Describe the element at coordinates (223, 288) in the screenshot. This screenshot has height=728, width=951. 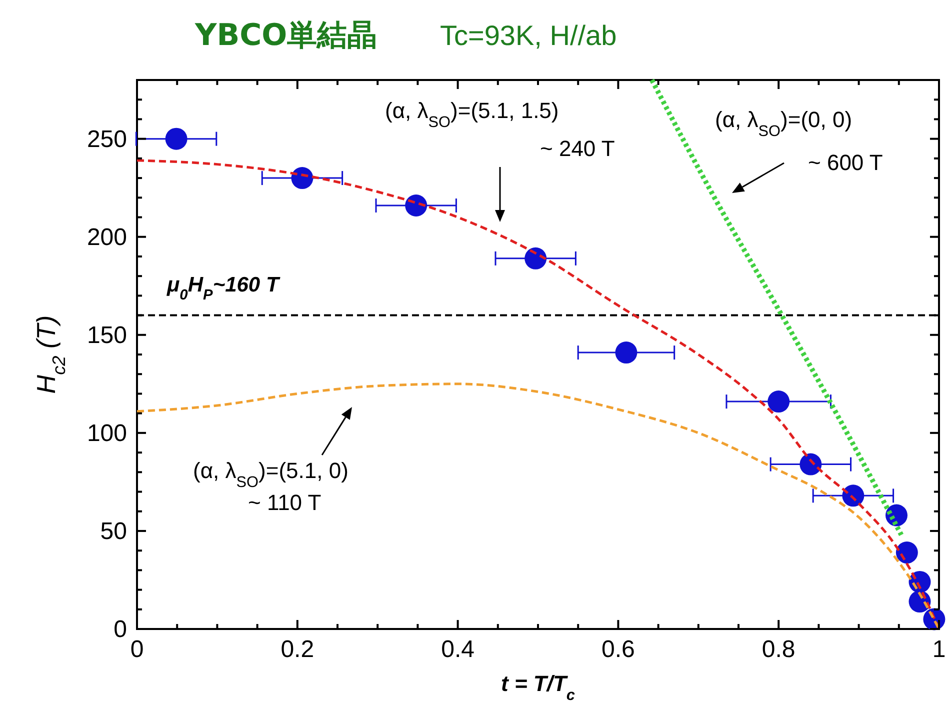
I see `ref-line-label: μ$_{0}$H$_{P}$~160 T` at that location.